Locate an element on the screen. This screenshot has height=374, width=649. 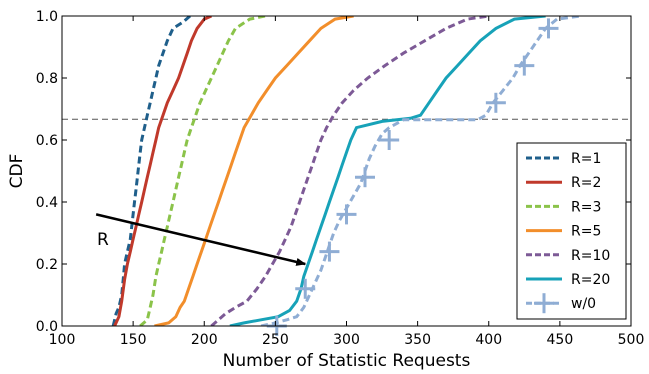
legend: R=1 R=2 R=3 R=5 R=10 R=20 w/0 is located at coordinates (571, 231).